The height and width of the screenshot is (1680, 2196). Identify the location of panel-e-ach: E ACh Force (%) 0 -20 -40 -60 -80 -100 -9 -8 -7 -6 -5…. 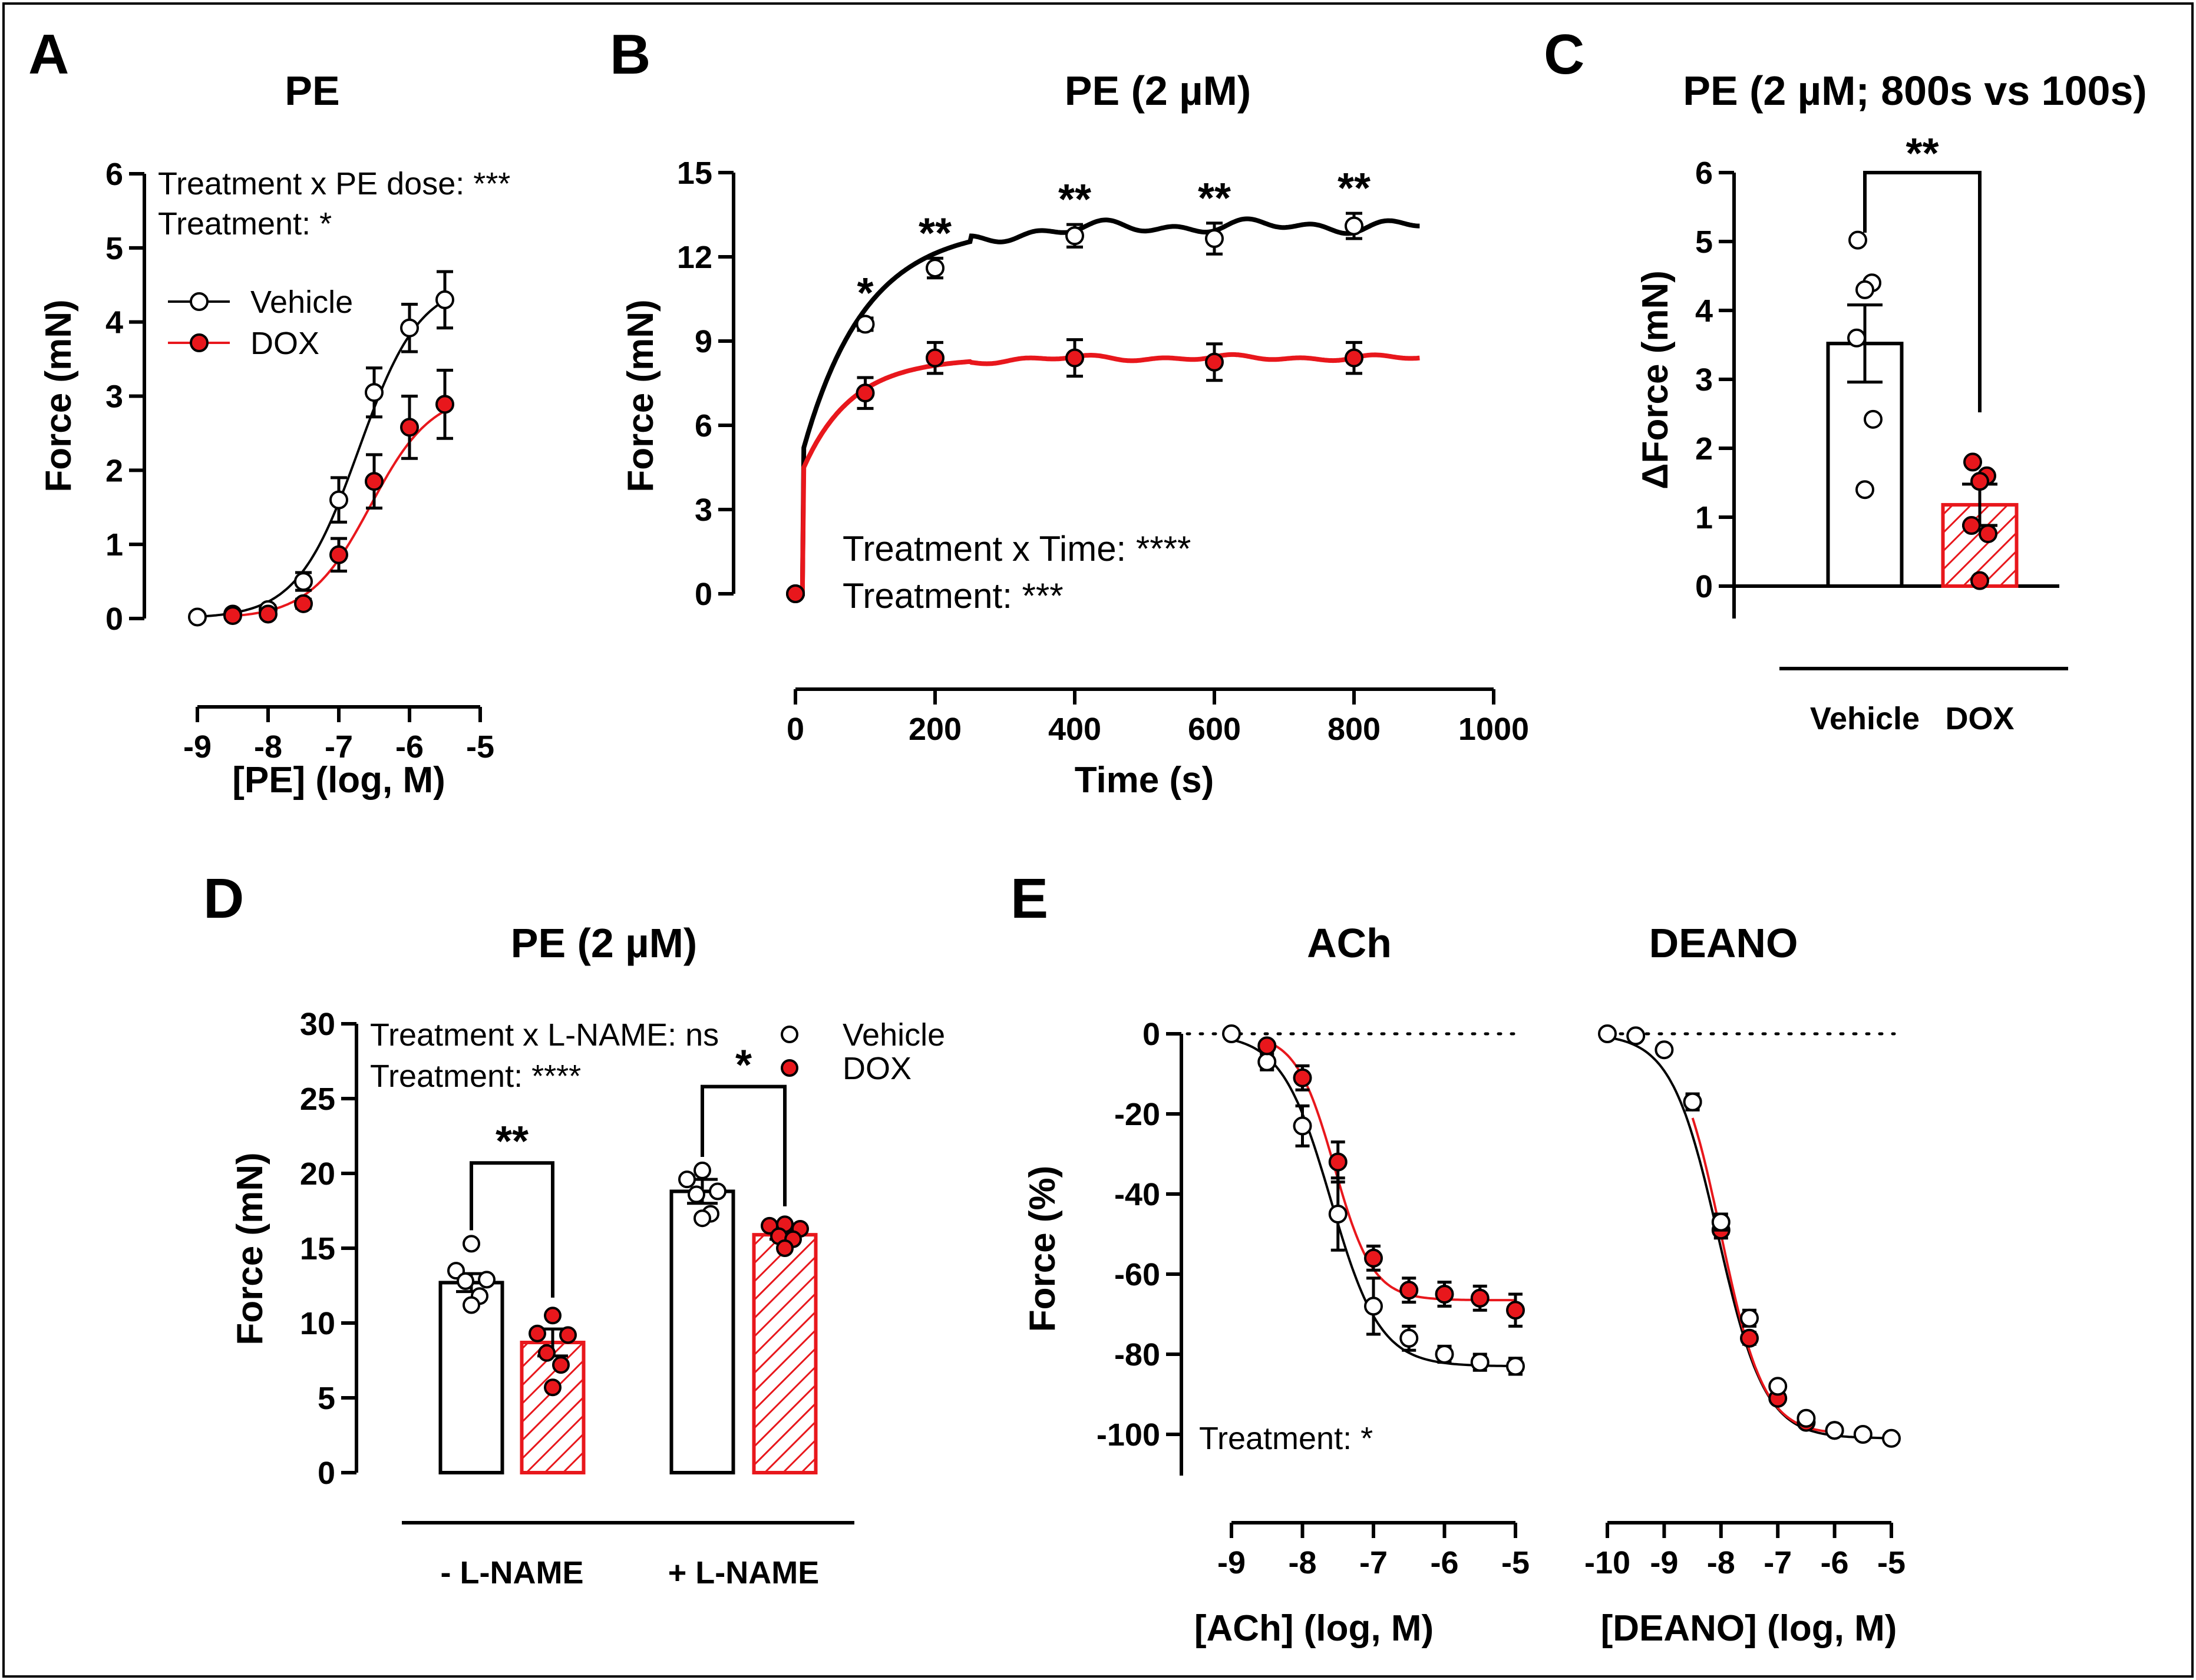
(1270, 1258).